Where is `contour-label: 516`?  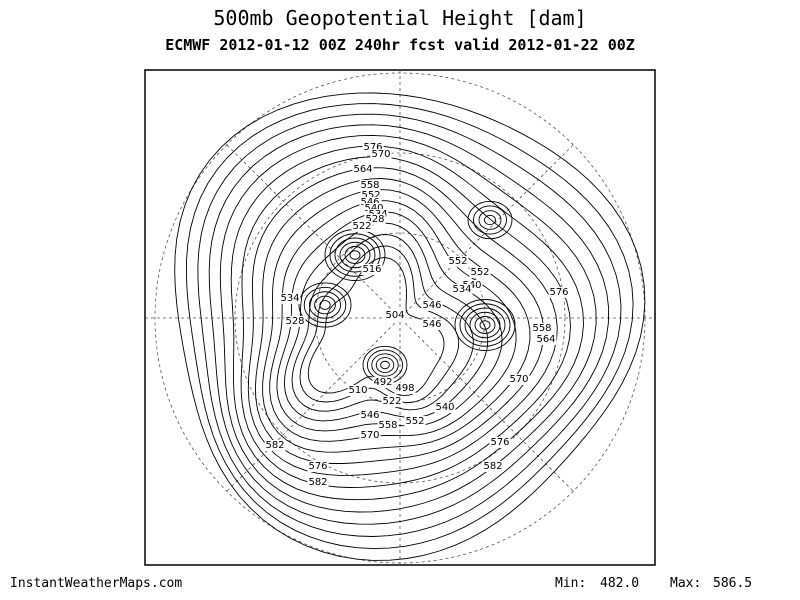 contour-label: 516 is located at coordinates (371, 269).